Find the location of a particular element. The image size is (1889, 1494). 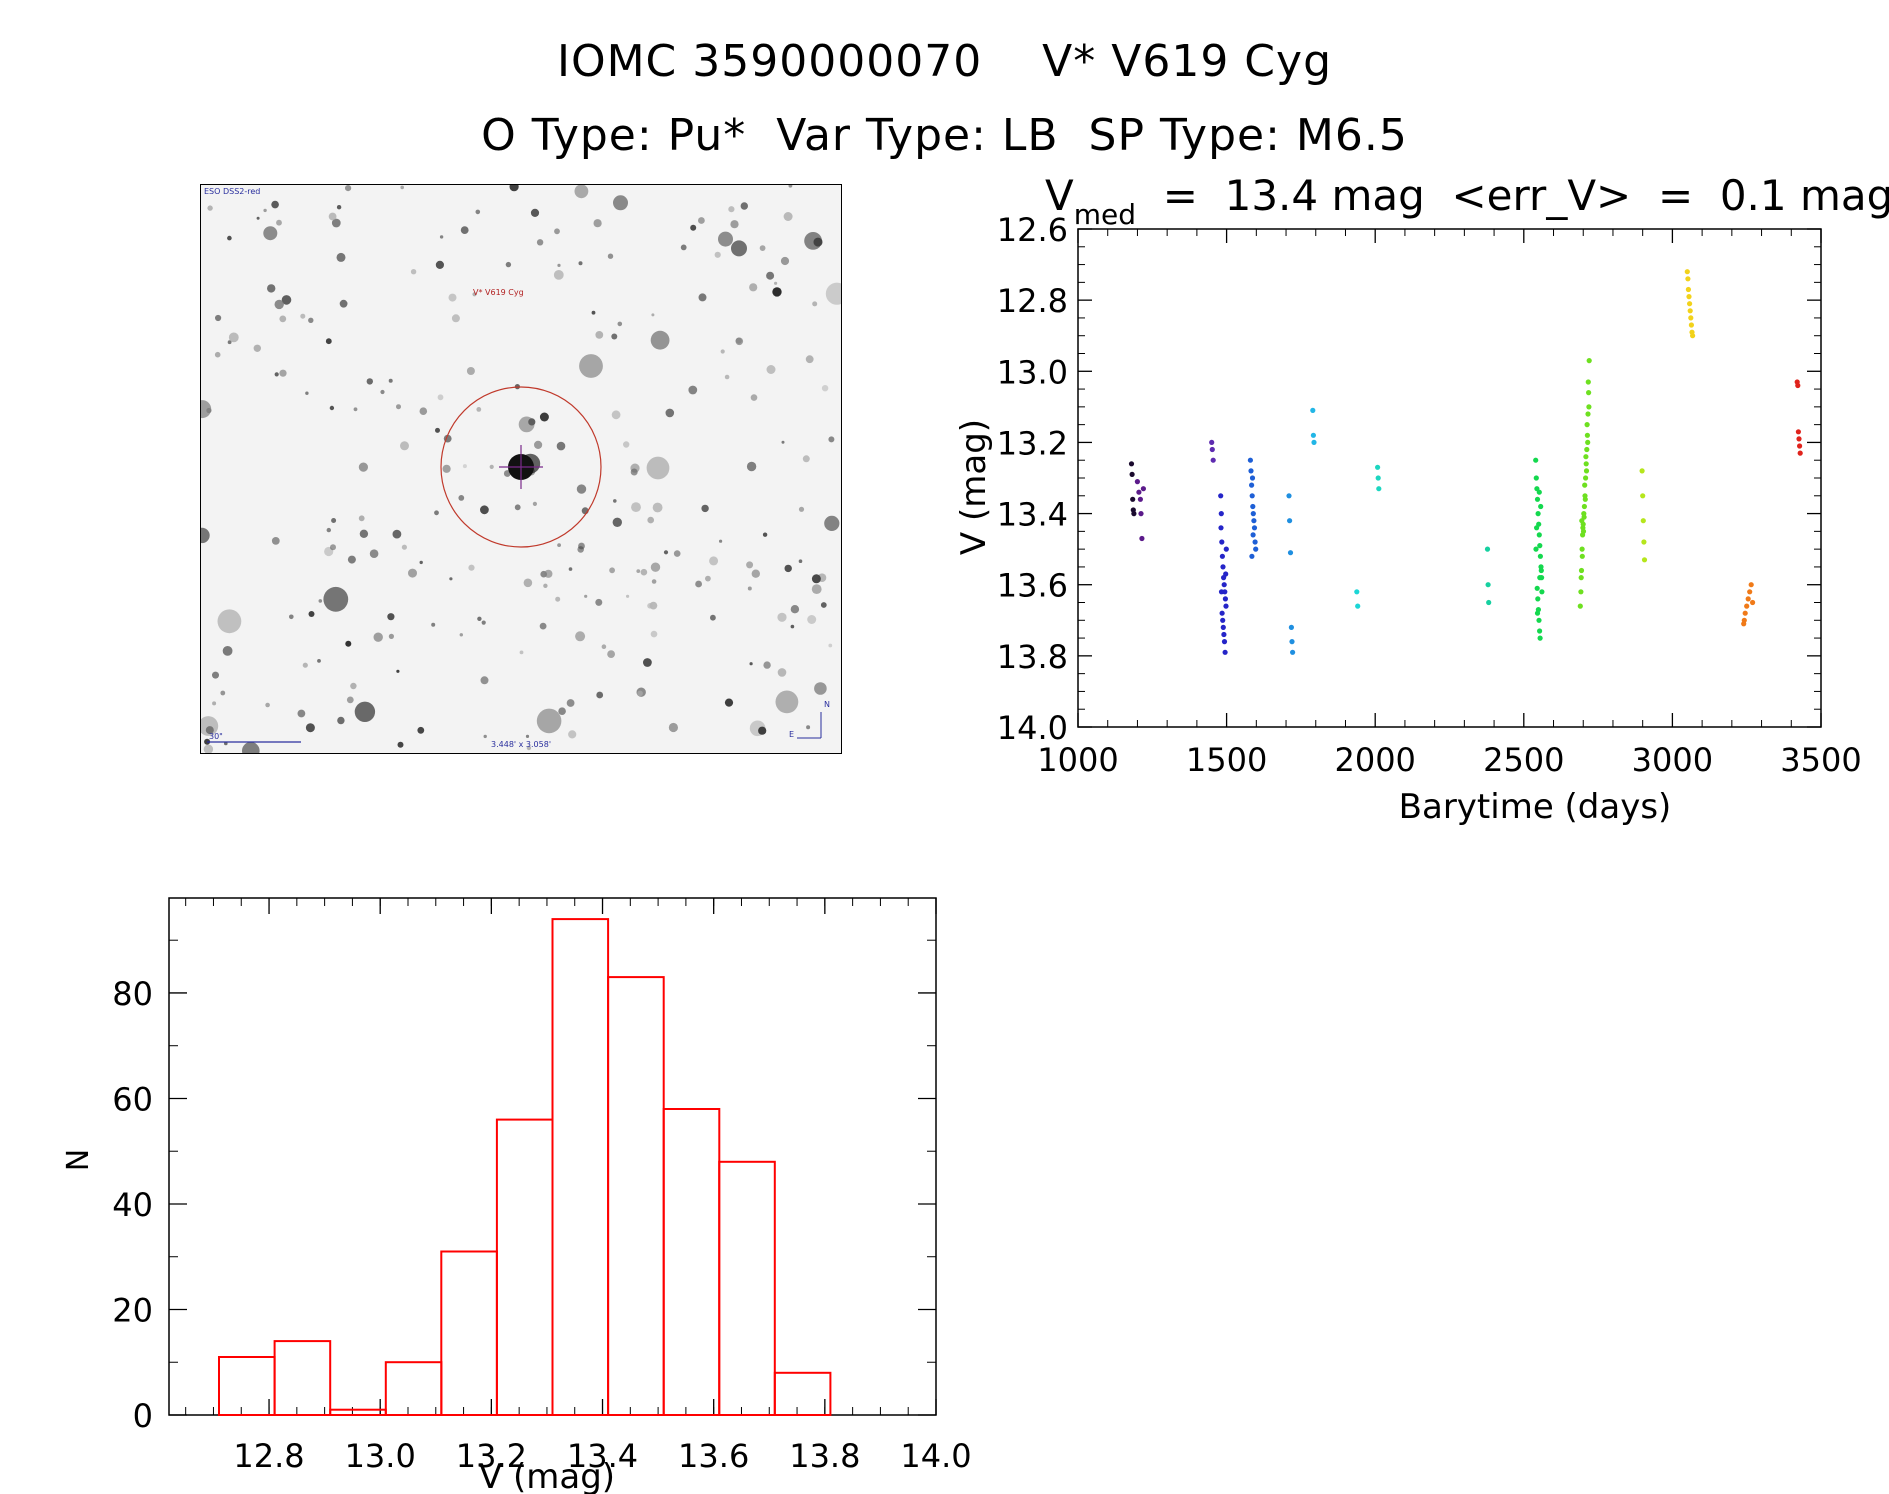

light-curve-title: Vmed = 13.4 mag <err_V> = 0.1 mag is located at coordinates (1467, 201).